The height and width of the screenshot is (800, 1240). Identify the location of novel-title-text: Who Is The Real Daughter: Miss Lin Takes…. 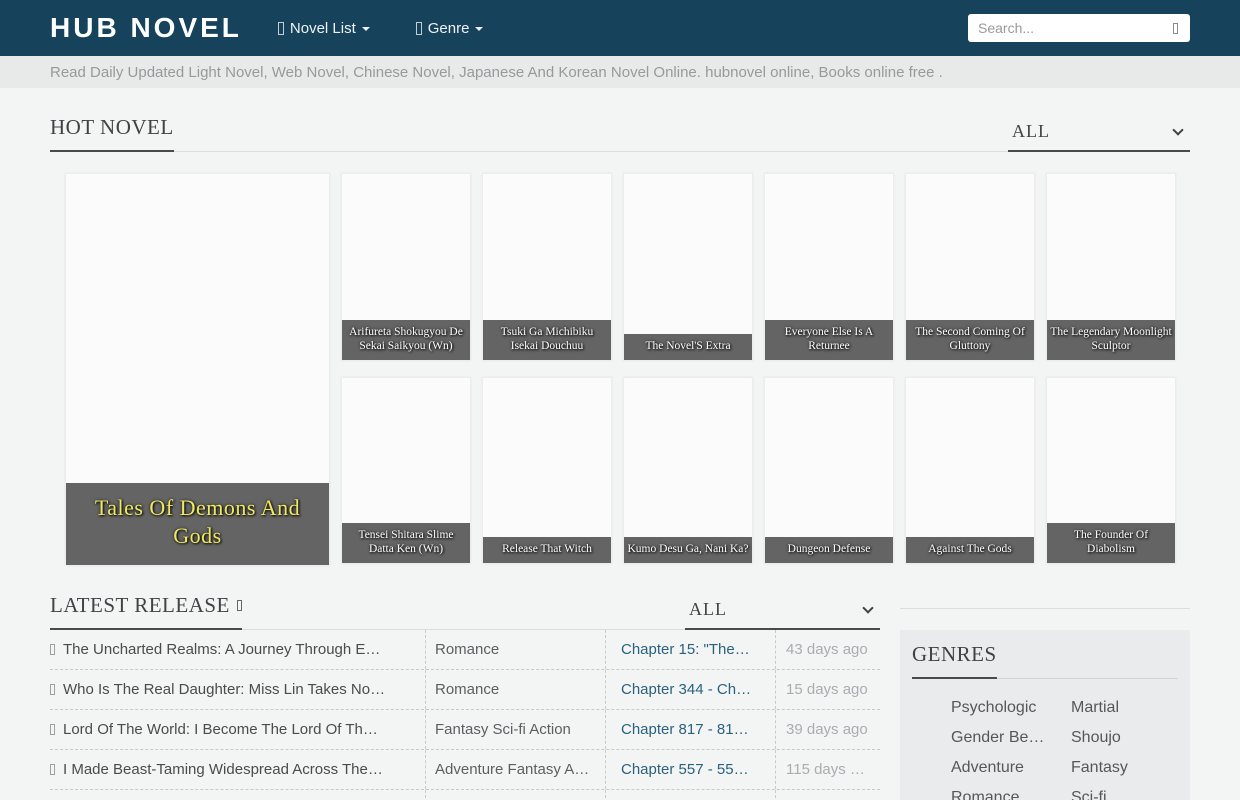
(224, 689).